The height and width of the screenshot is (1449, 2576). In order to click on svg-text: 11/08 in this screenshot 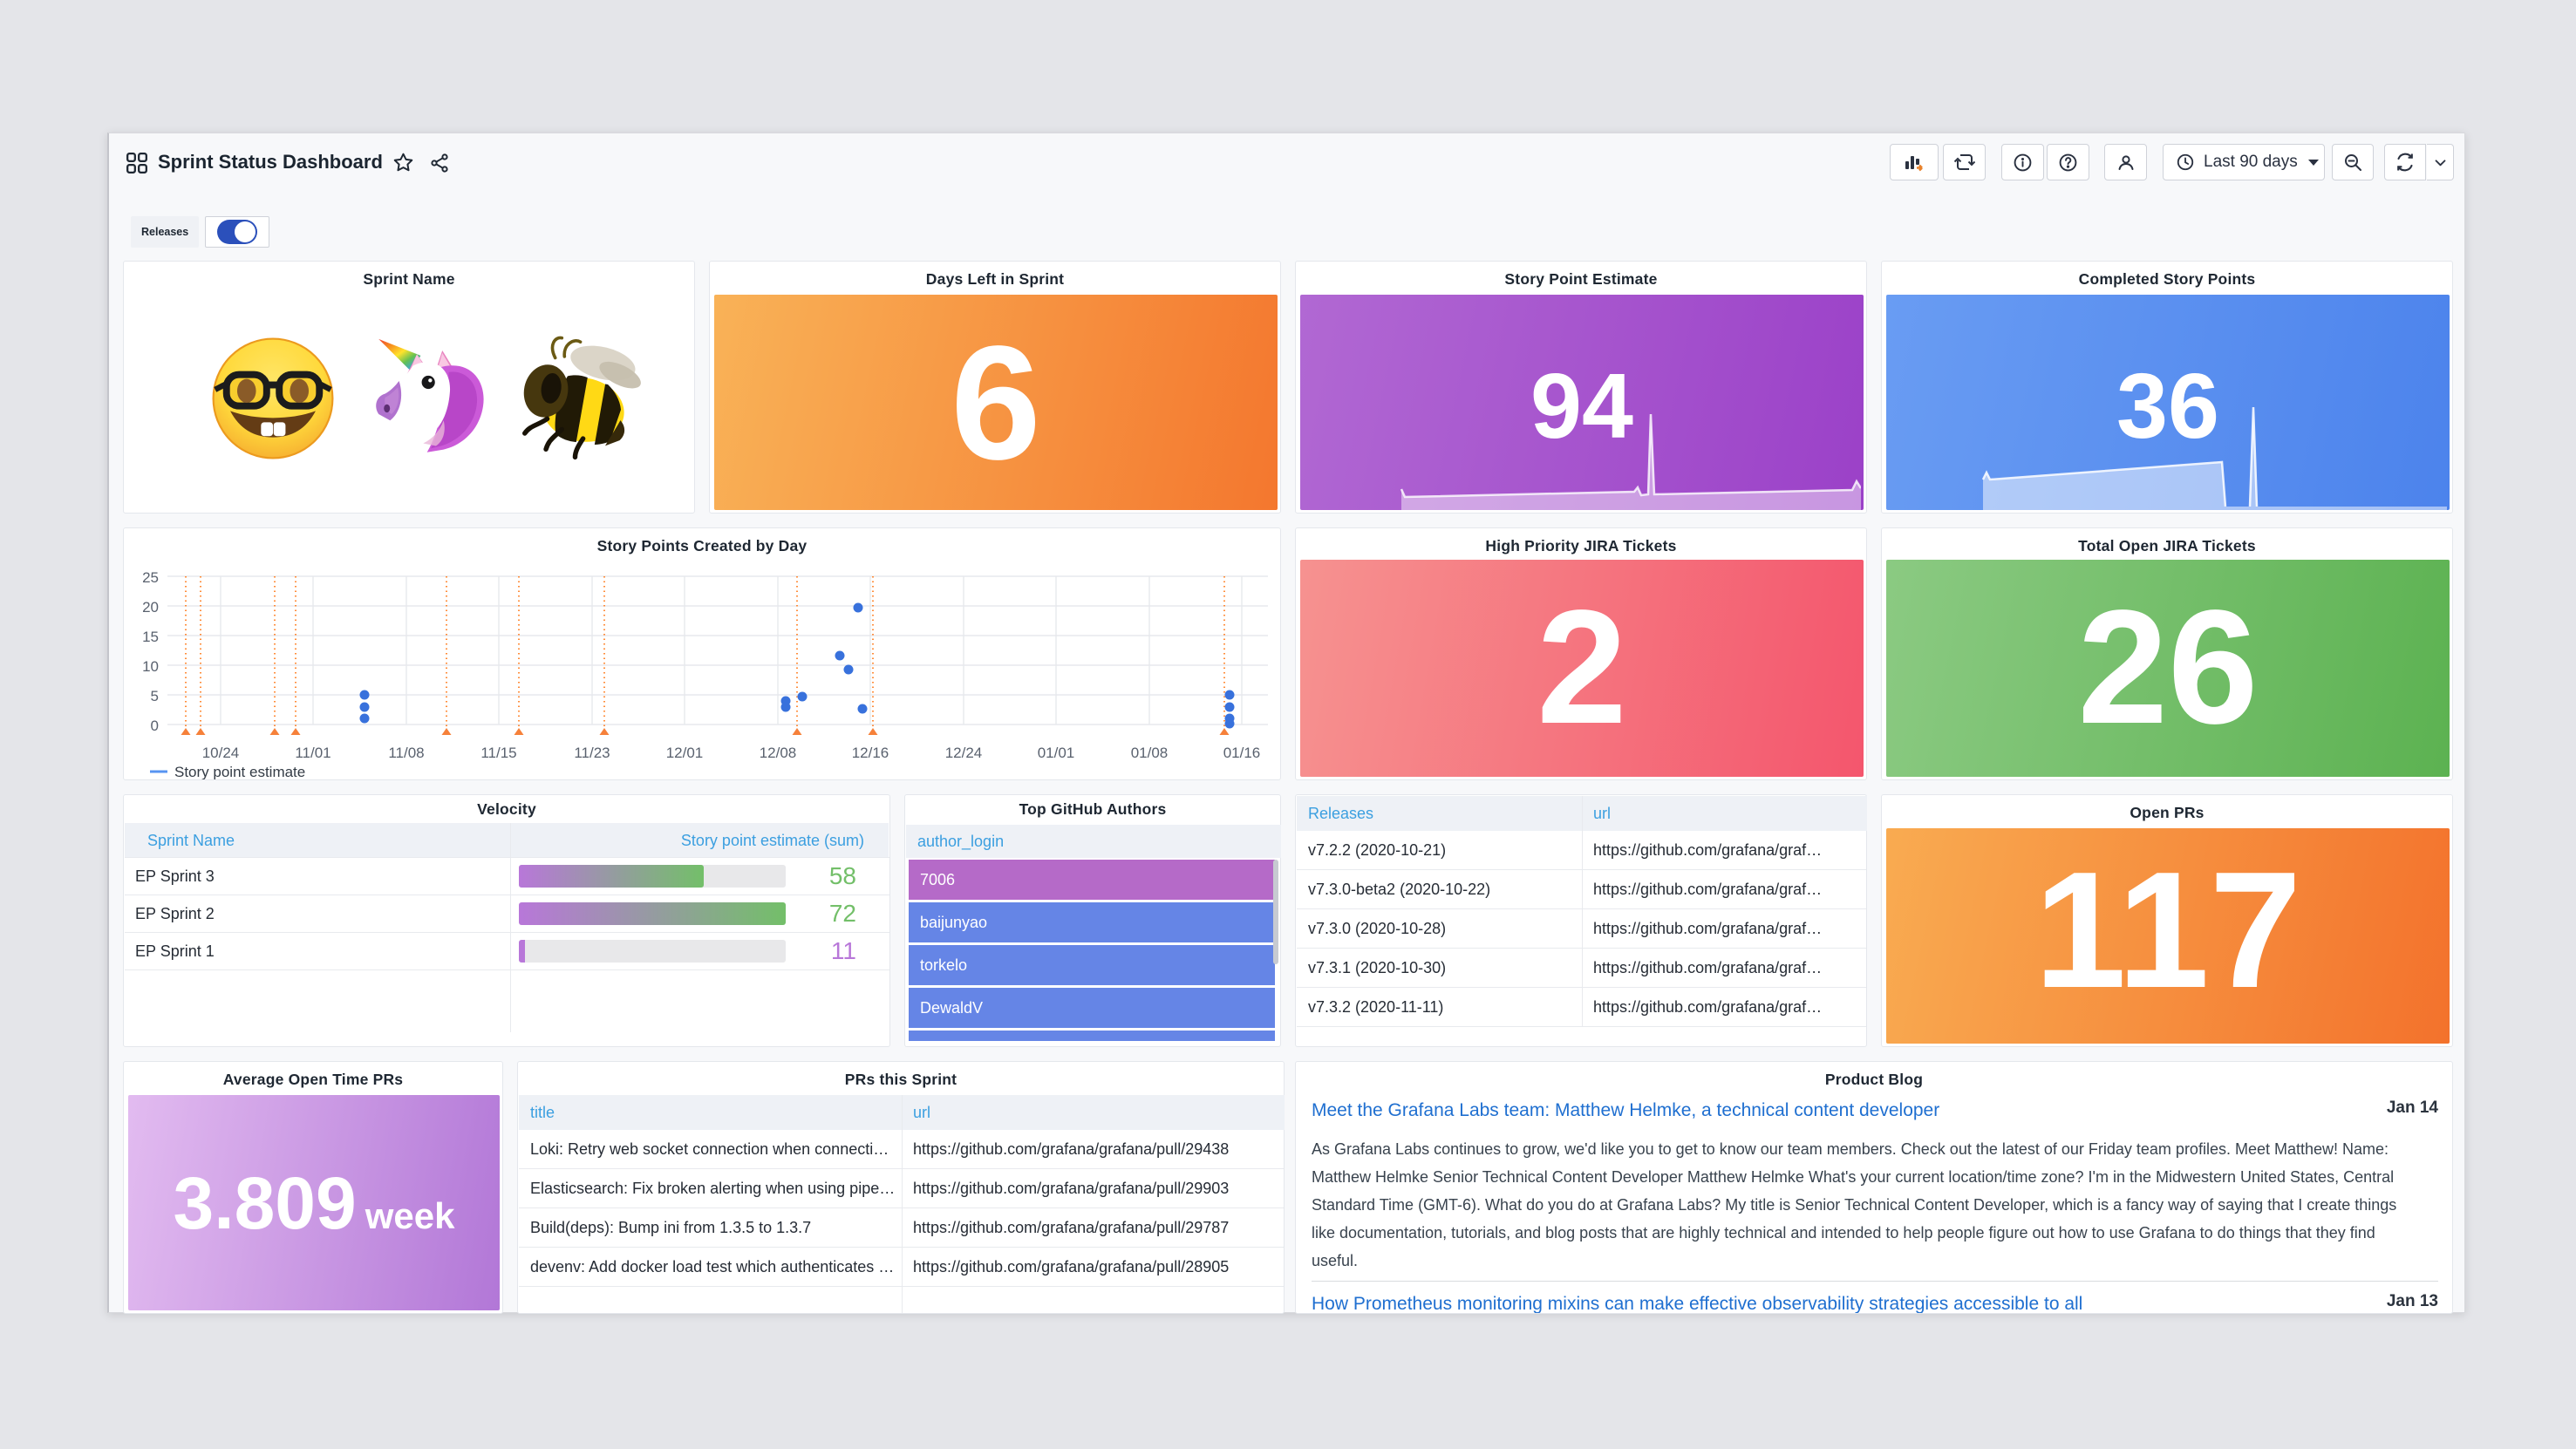, I will do `click(406, 753)`.